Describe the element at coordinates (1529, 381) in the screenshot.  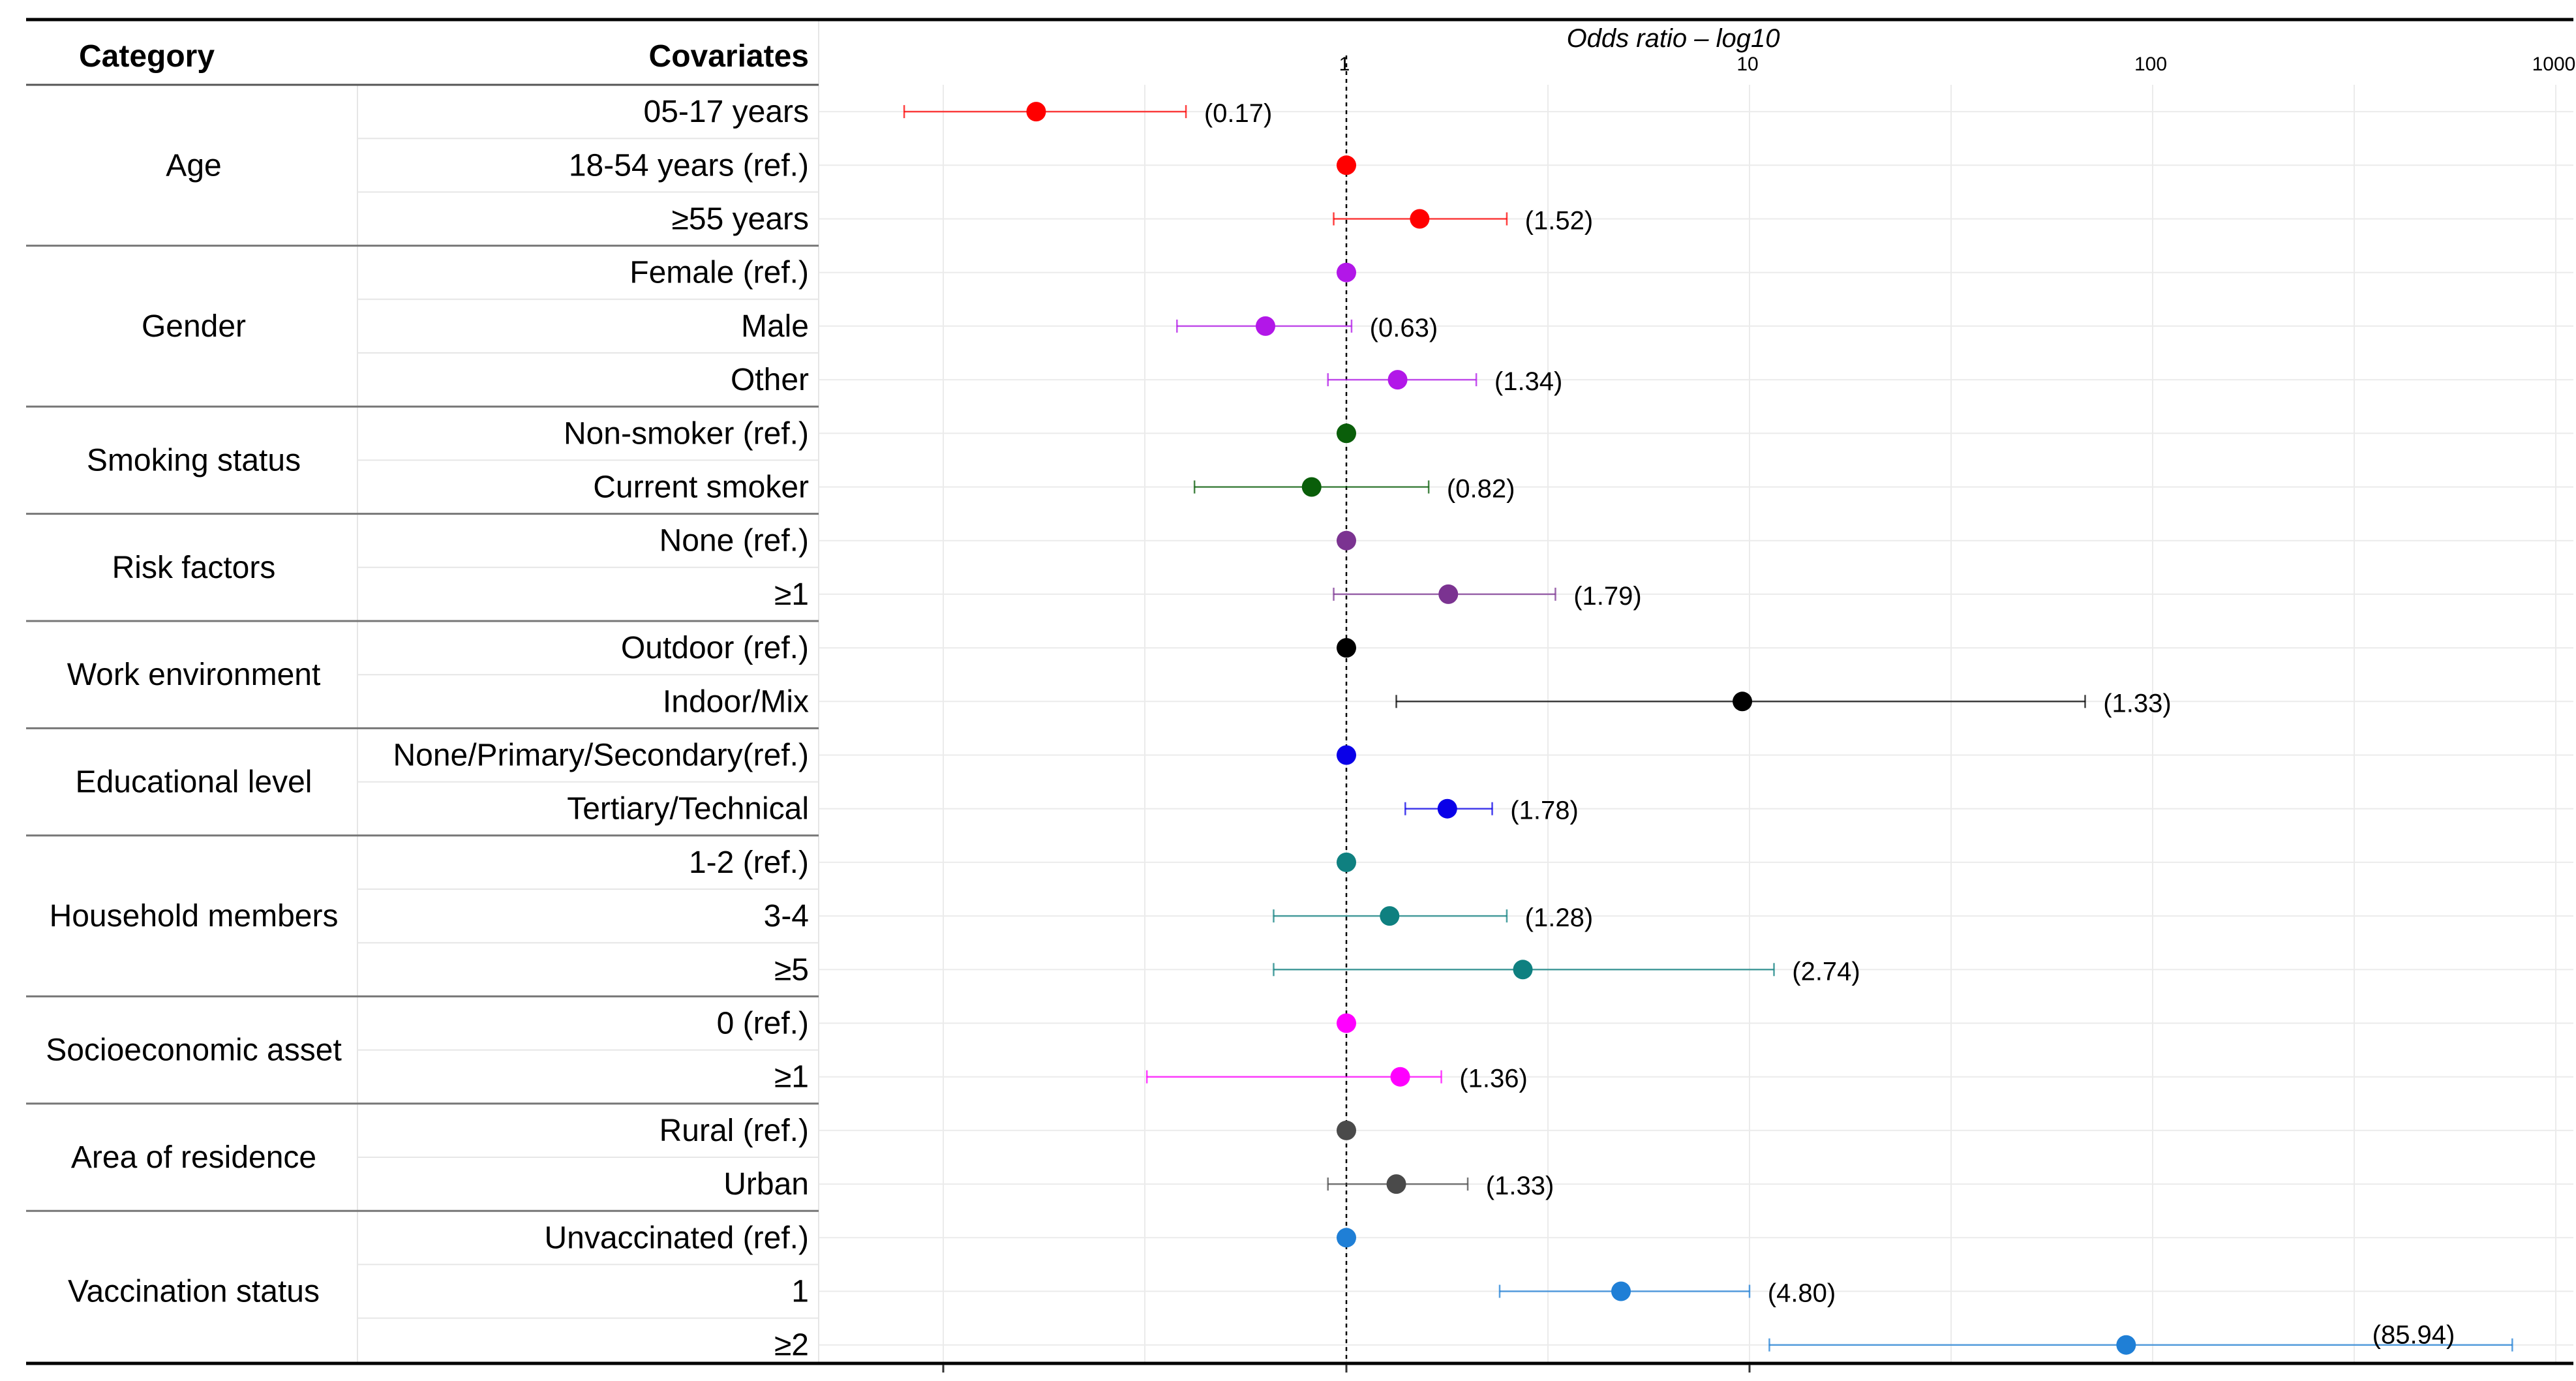
I see `value-label: (1.34)` at that location.